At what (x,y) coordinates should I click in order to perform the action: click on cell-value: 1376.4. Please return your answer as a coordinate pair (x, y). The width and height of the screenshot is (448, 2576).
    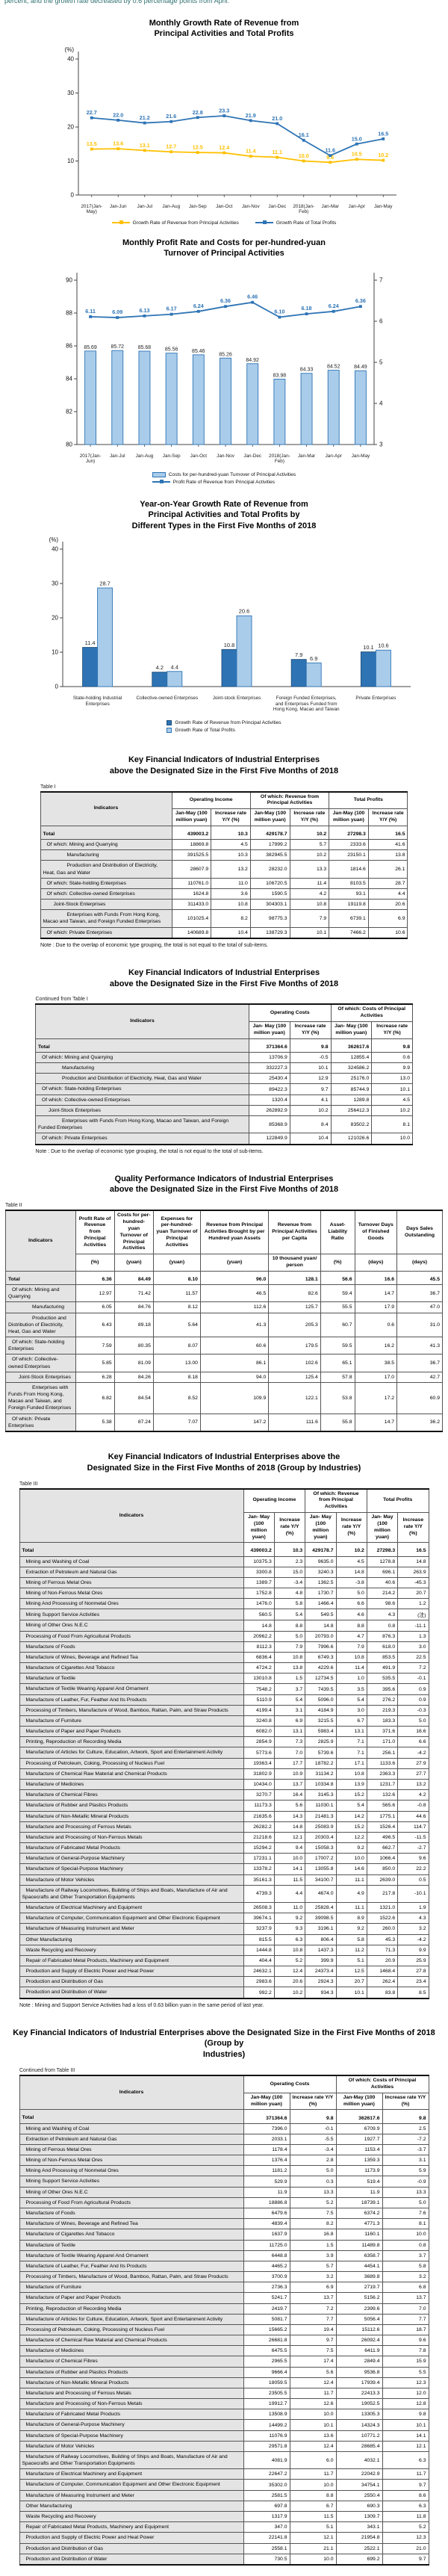
    Looking at the image, I should click on (266, 2160).